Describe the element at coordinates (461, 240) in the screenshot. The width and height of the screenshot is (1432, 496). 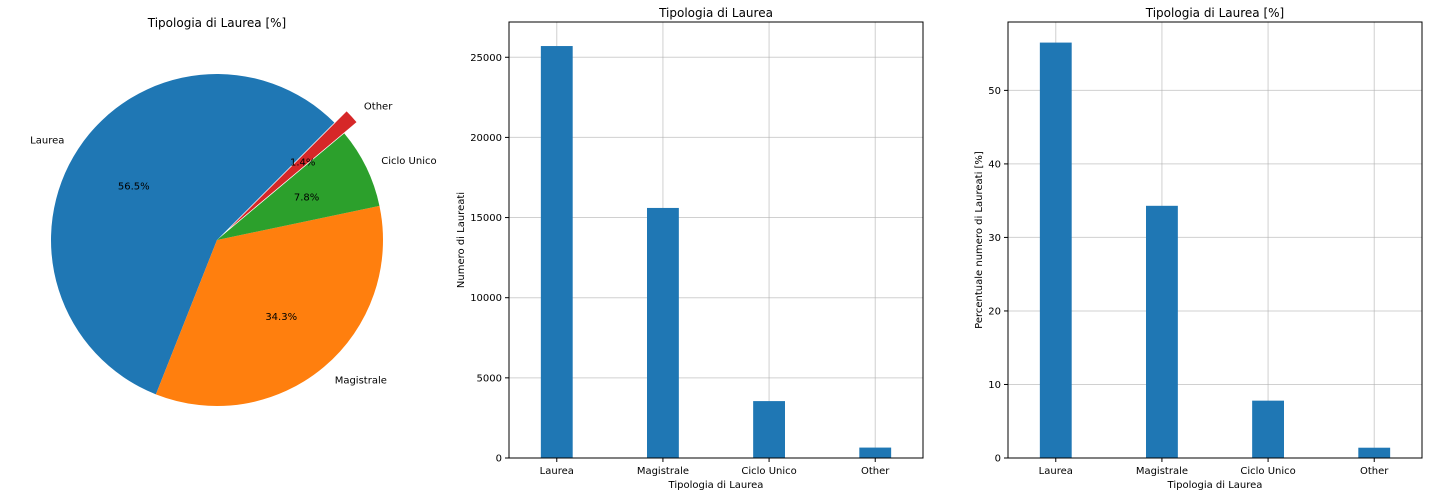
I see `bar-chart-counts-ylabel: Numero di Laureati` at that location.